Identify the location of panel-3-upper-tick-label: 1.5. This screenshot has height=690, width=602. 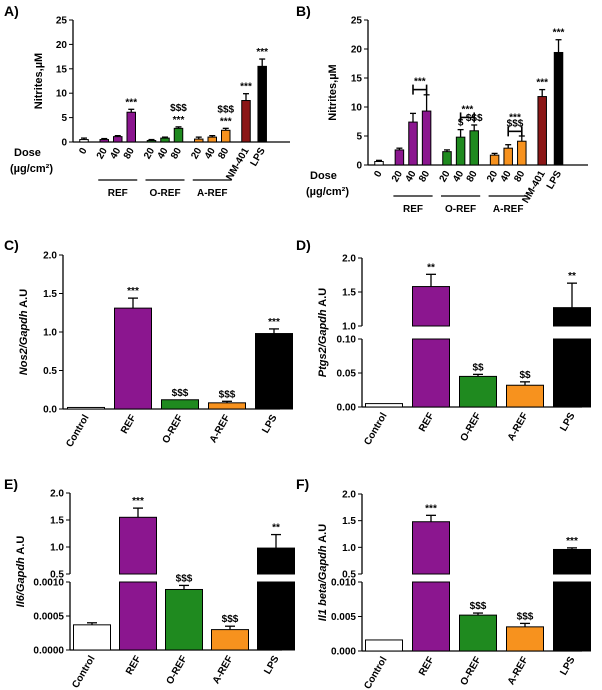
(349, 293).